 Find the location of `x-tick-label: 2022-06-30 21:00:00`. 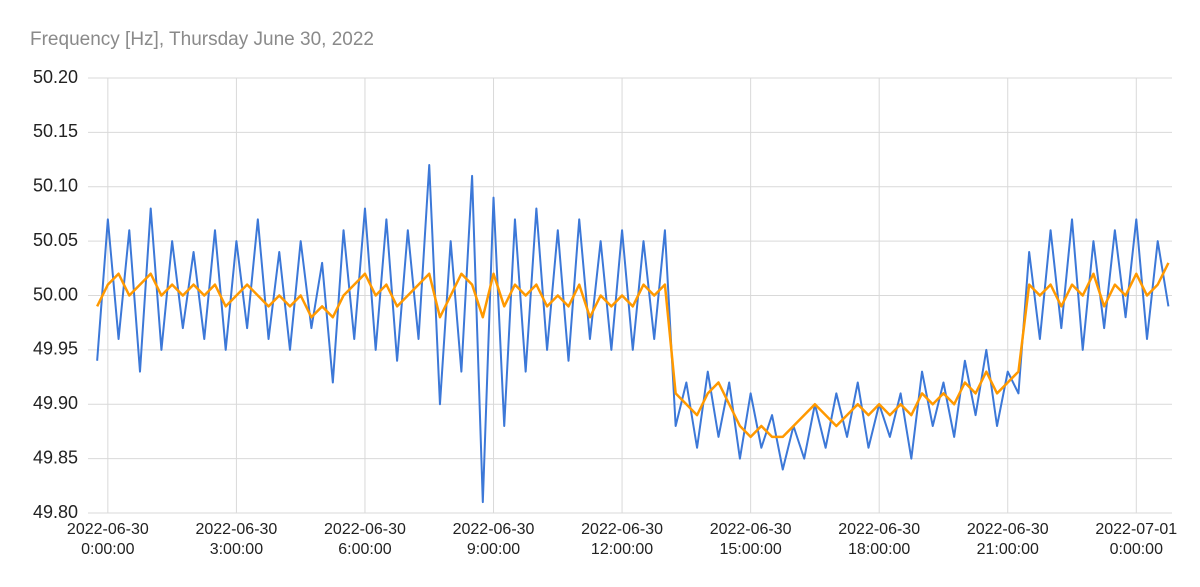

x-tick-label: 2022-06-30 21:00:00 is located at coordinates (1008, 539).